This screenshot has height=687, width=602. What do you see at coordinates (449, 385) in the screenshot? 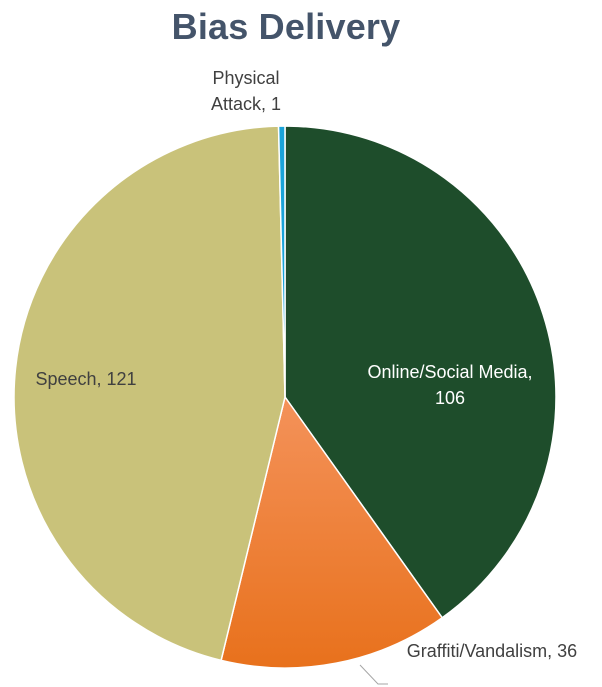
I see `slice-label-online-social-media: Online/Social Media, 106` at bounding box center [449, 385].